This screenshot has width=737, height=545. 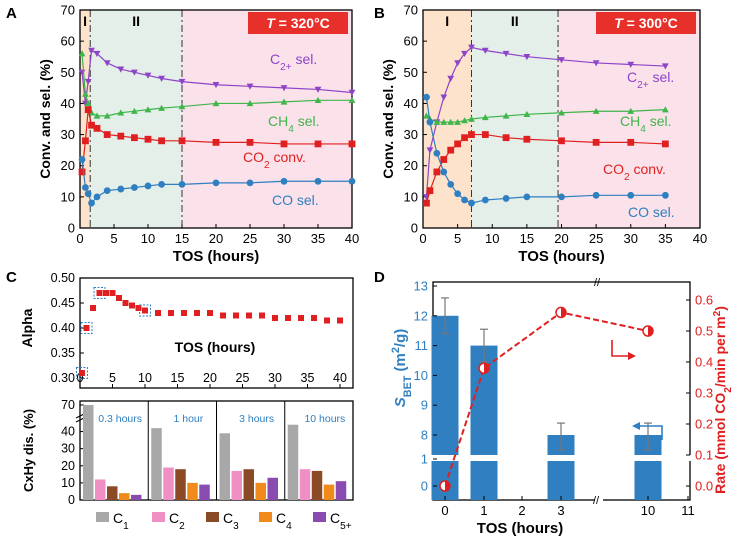 I want to click on legend-label: C5+, so click(x=341, y=521).